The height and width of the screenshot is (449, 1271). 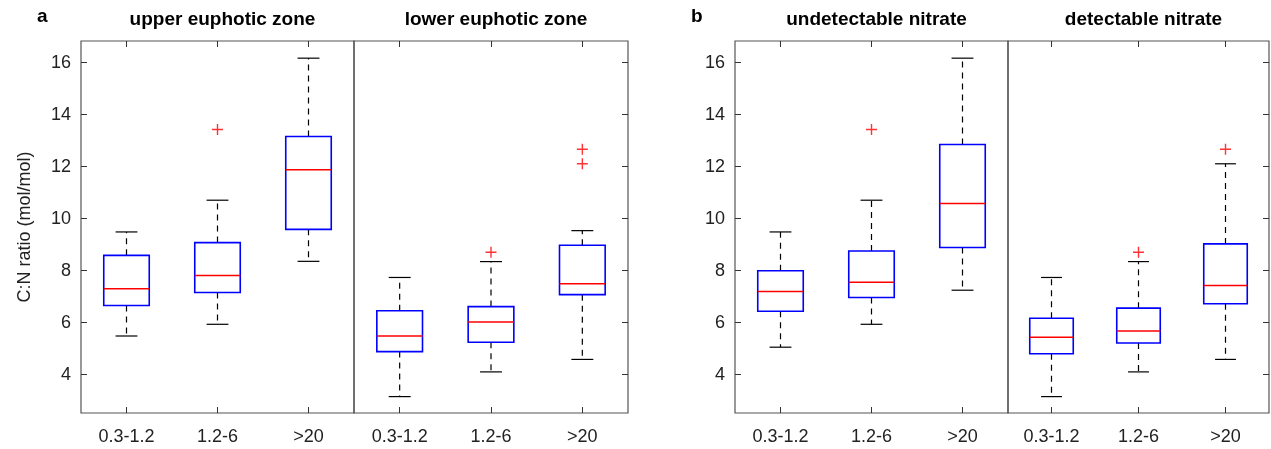 What do you see at coordinates (876, 18) in the screenshot?
I see `chart-title: undetectable nitrate` at bounding box center [876, 18].